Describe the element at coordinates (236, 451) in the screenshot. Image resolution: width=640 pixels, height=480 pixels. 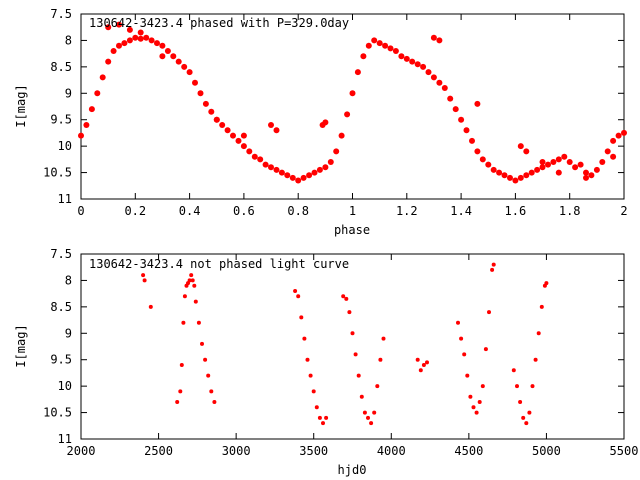
I see `x-tick-label: 3000` at that location.